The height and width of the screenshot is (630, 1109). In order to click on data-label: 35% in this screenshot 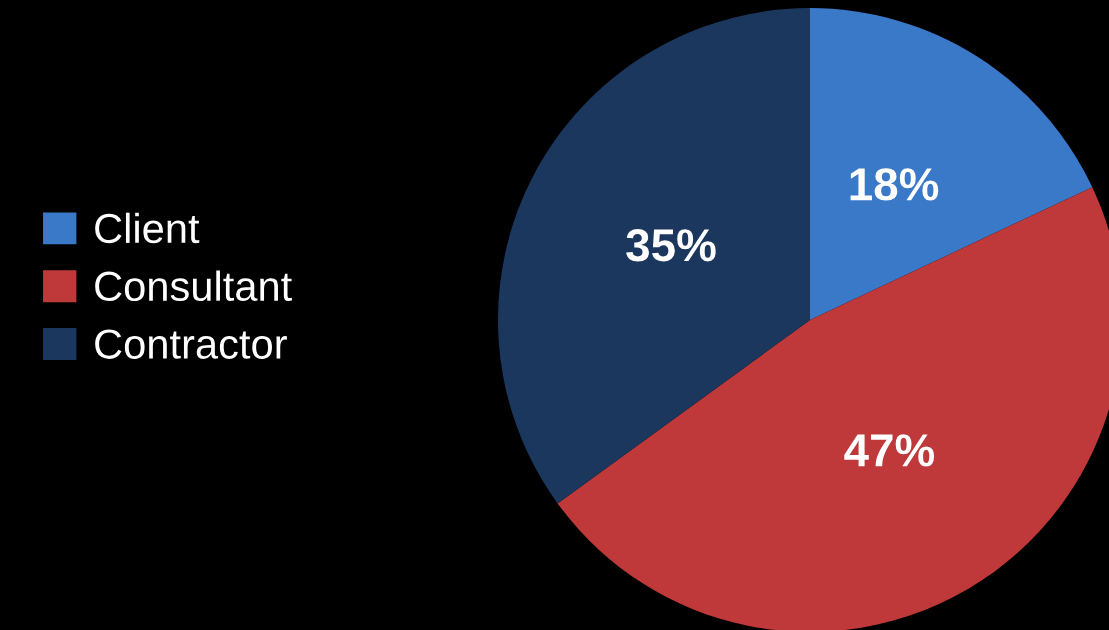, I will do `click(671, 245)`.